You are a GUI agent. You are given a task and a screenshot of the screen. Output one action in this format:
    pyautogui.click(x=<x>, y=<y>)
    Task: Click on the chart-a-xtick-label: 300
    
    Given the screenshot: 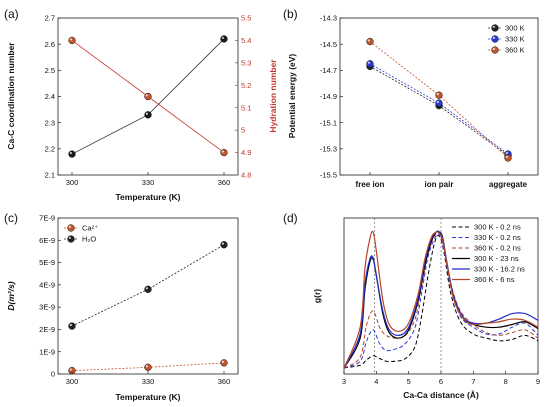 What is the action you would take?
    pyautogui.click(x=72, y=182)
    